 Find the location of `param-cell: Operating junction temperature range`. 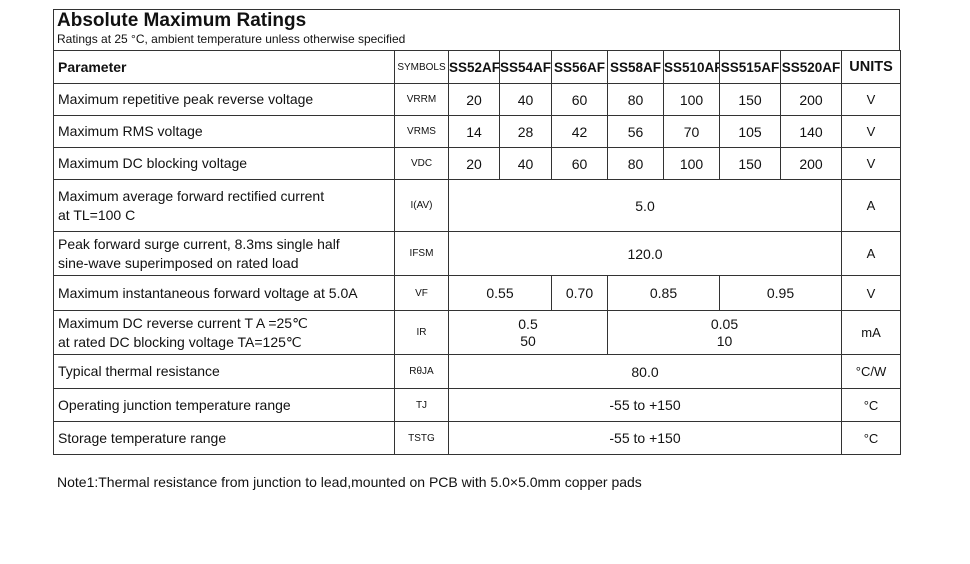

param-cell: Operating junction temperature range is located at coordinates (224, 405).